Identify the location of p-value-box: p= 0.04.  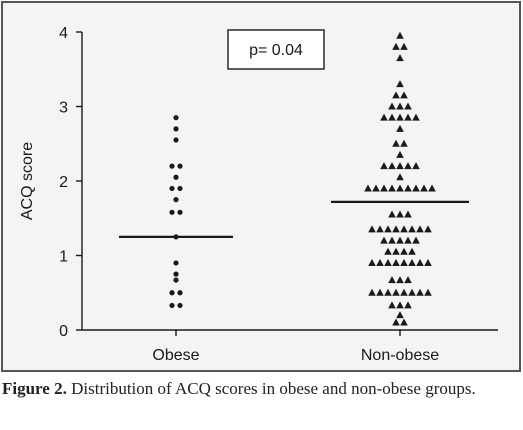
(276, 49).